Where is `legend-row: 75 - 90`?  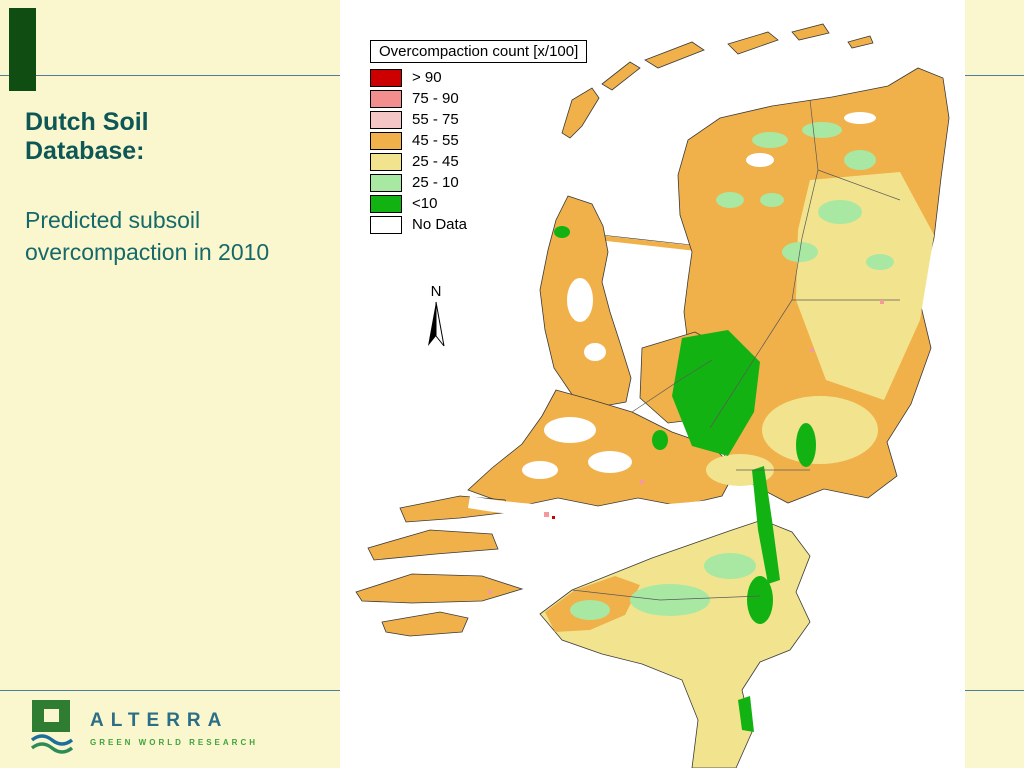
legend-row: 75 - 90 is located at coordinates (478, 98).